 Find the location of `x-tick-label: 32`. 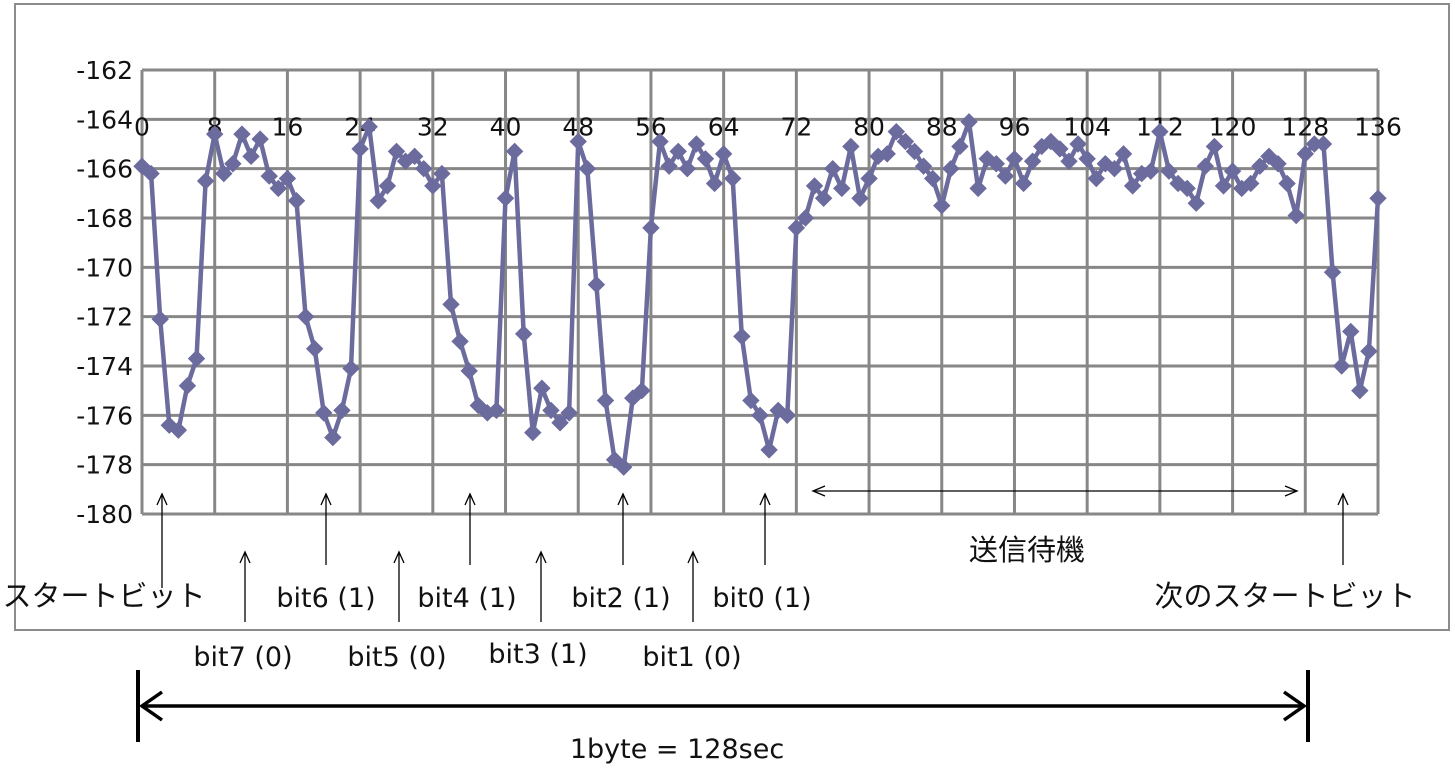

x-tick-label: 32 is located at coordinates (433, 126).